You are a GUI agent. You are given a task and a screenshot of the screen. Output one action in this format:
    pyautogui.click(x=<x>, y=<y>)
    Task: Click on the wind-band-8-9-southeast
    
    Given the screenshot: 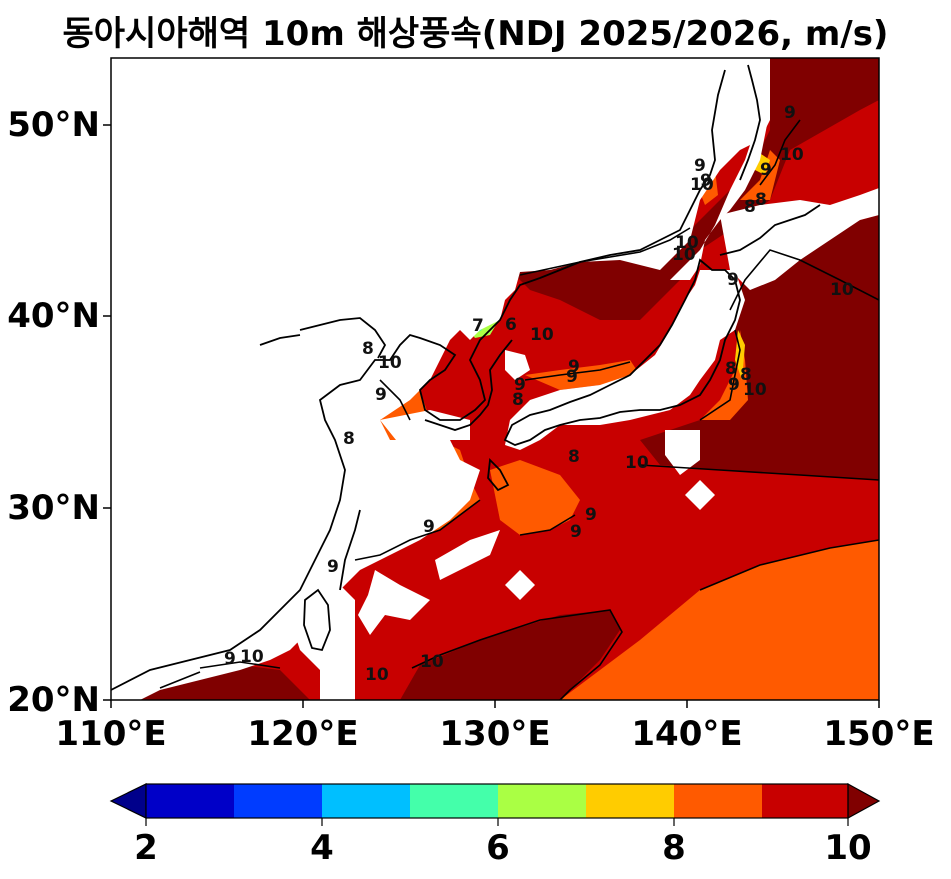 What is the action you would take?
    pyautogui.click(x=719, y=620)
    